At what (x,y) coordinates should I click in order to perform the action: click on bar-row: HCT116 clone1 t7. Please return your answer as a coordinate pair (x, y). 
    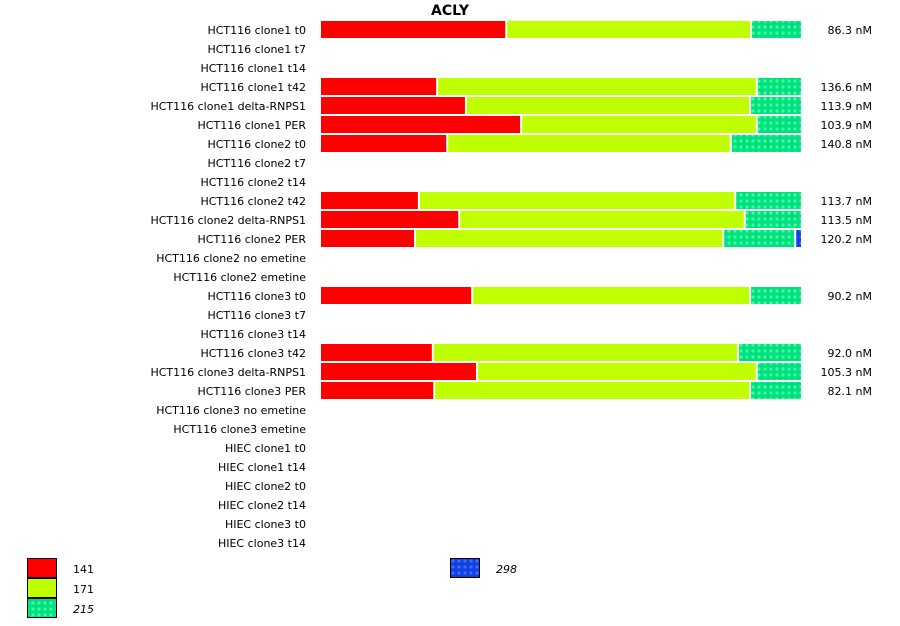
    Looking at the image, I should click on (256, 49).